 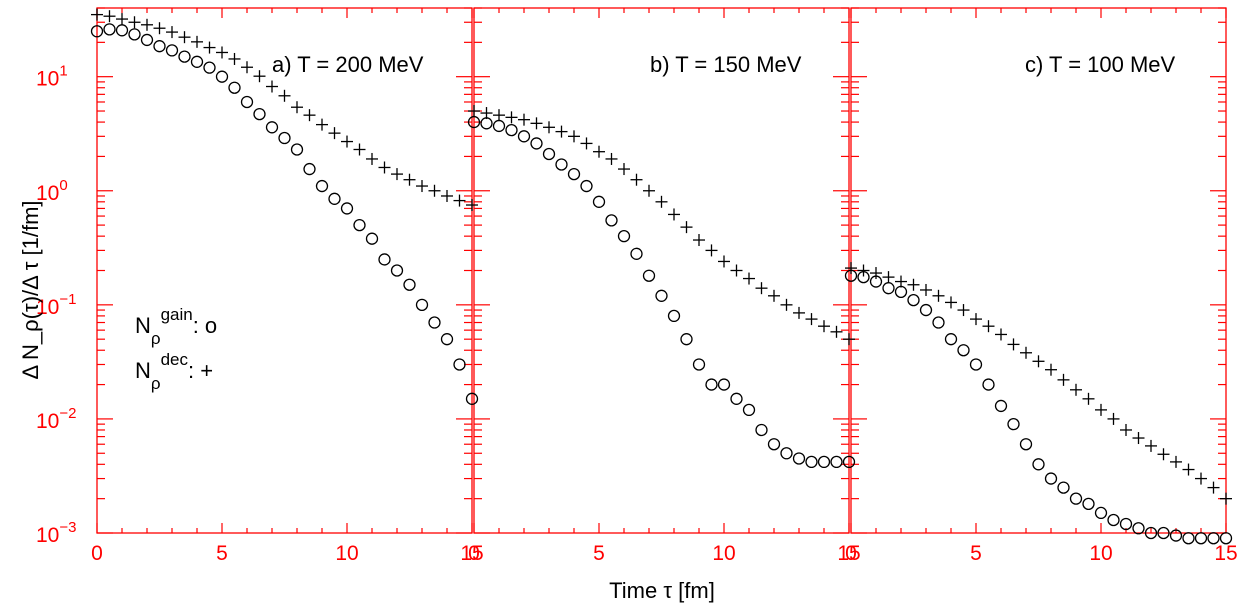 I want to click on y-tick-label: 10¹, so click(x=52, y=77).